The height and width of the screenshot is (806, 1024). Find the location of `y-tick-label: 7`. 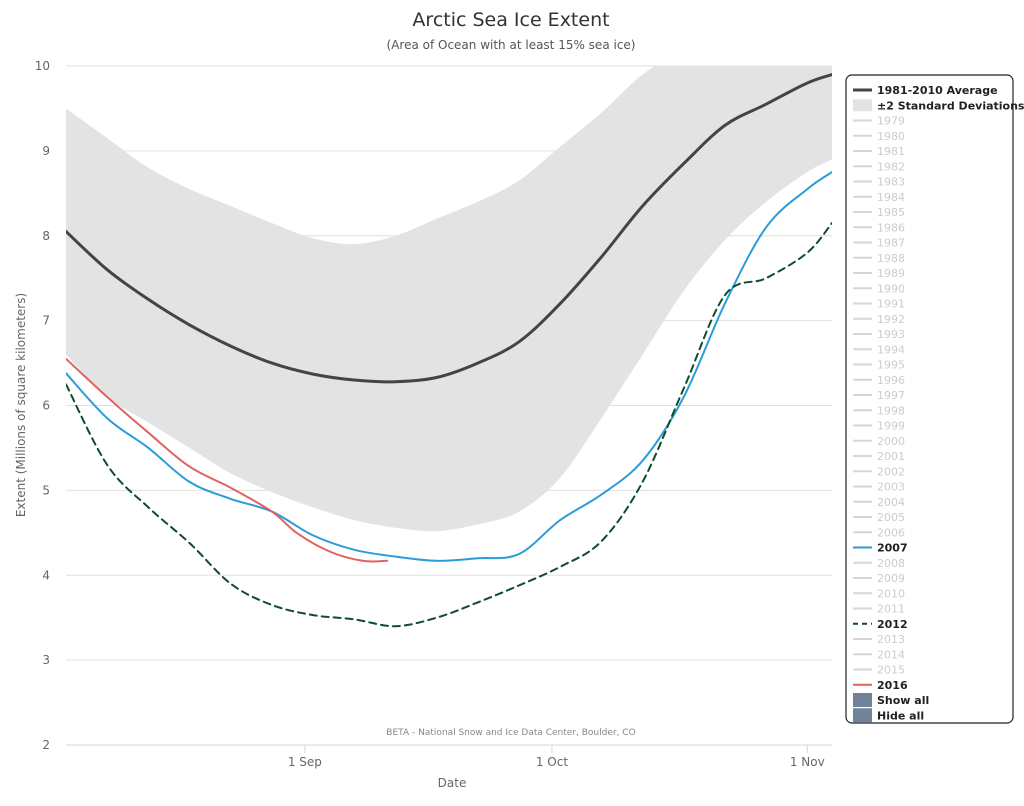

y-tick-label: 7 is located at coordinates (46, 321).